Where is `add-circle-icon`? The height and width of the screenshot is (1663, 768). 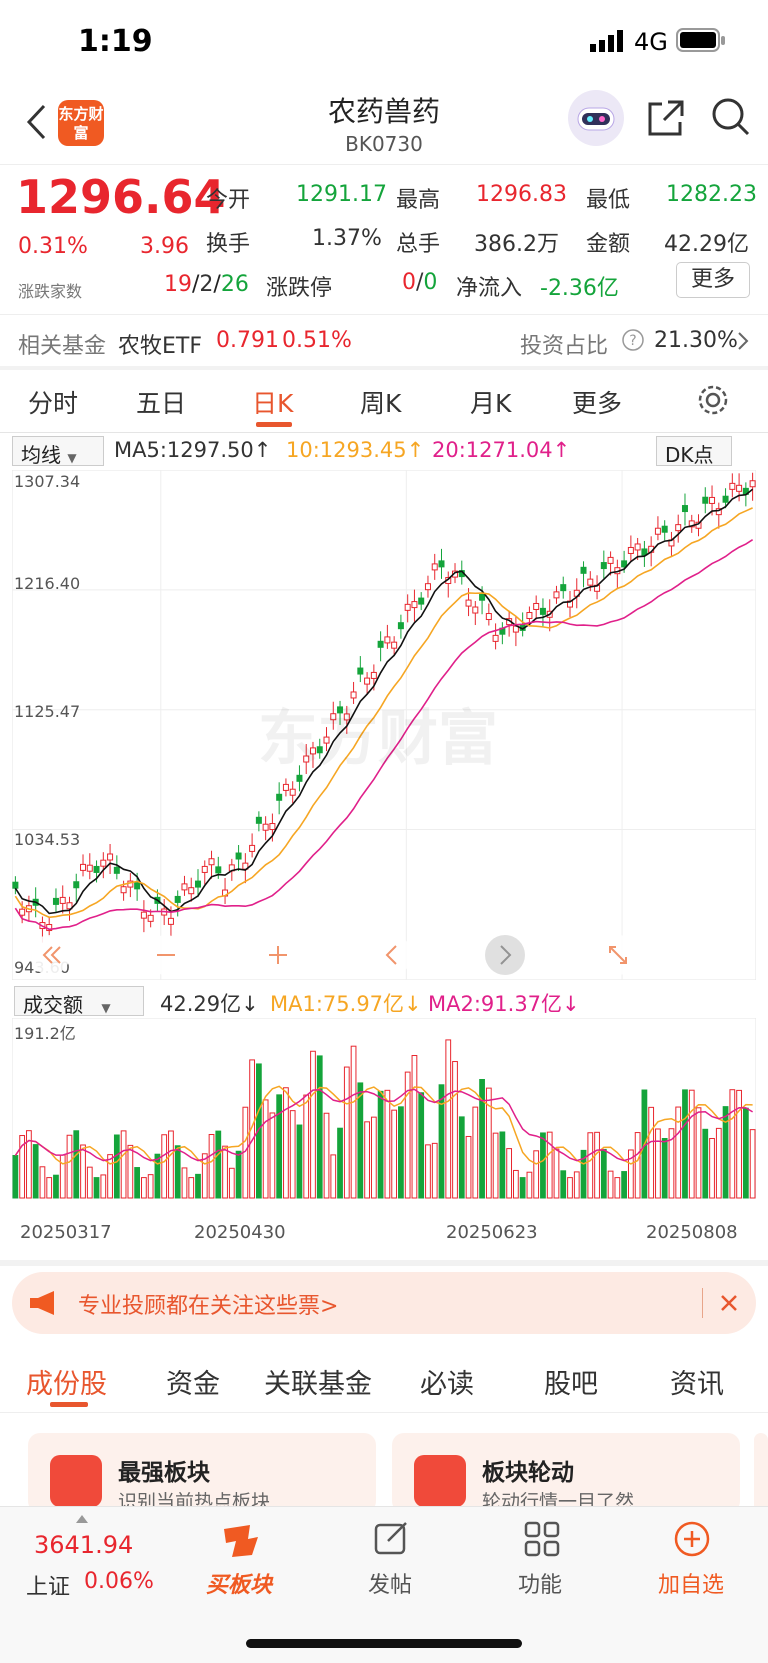
add-circle-icon is located at coordinates (692, 1539).